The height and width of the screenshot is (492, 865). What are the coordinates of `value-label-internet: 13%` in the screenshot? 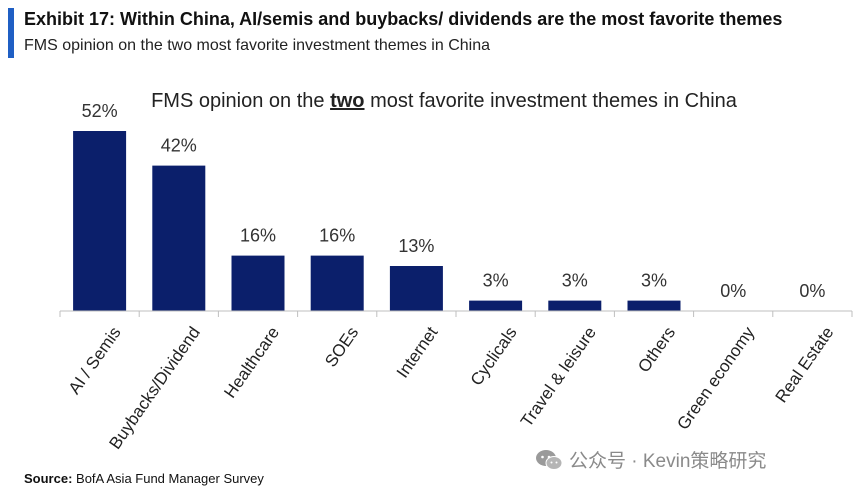 It's located at (416, 246).